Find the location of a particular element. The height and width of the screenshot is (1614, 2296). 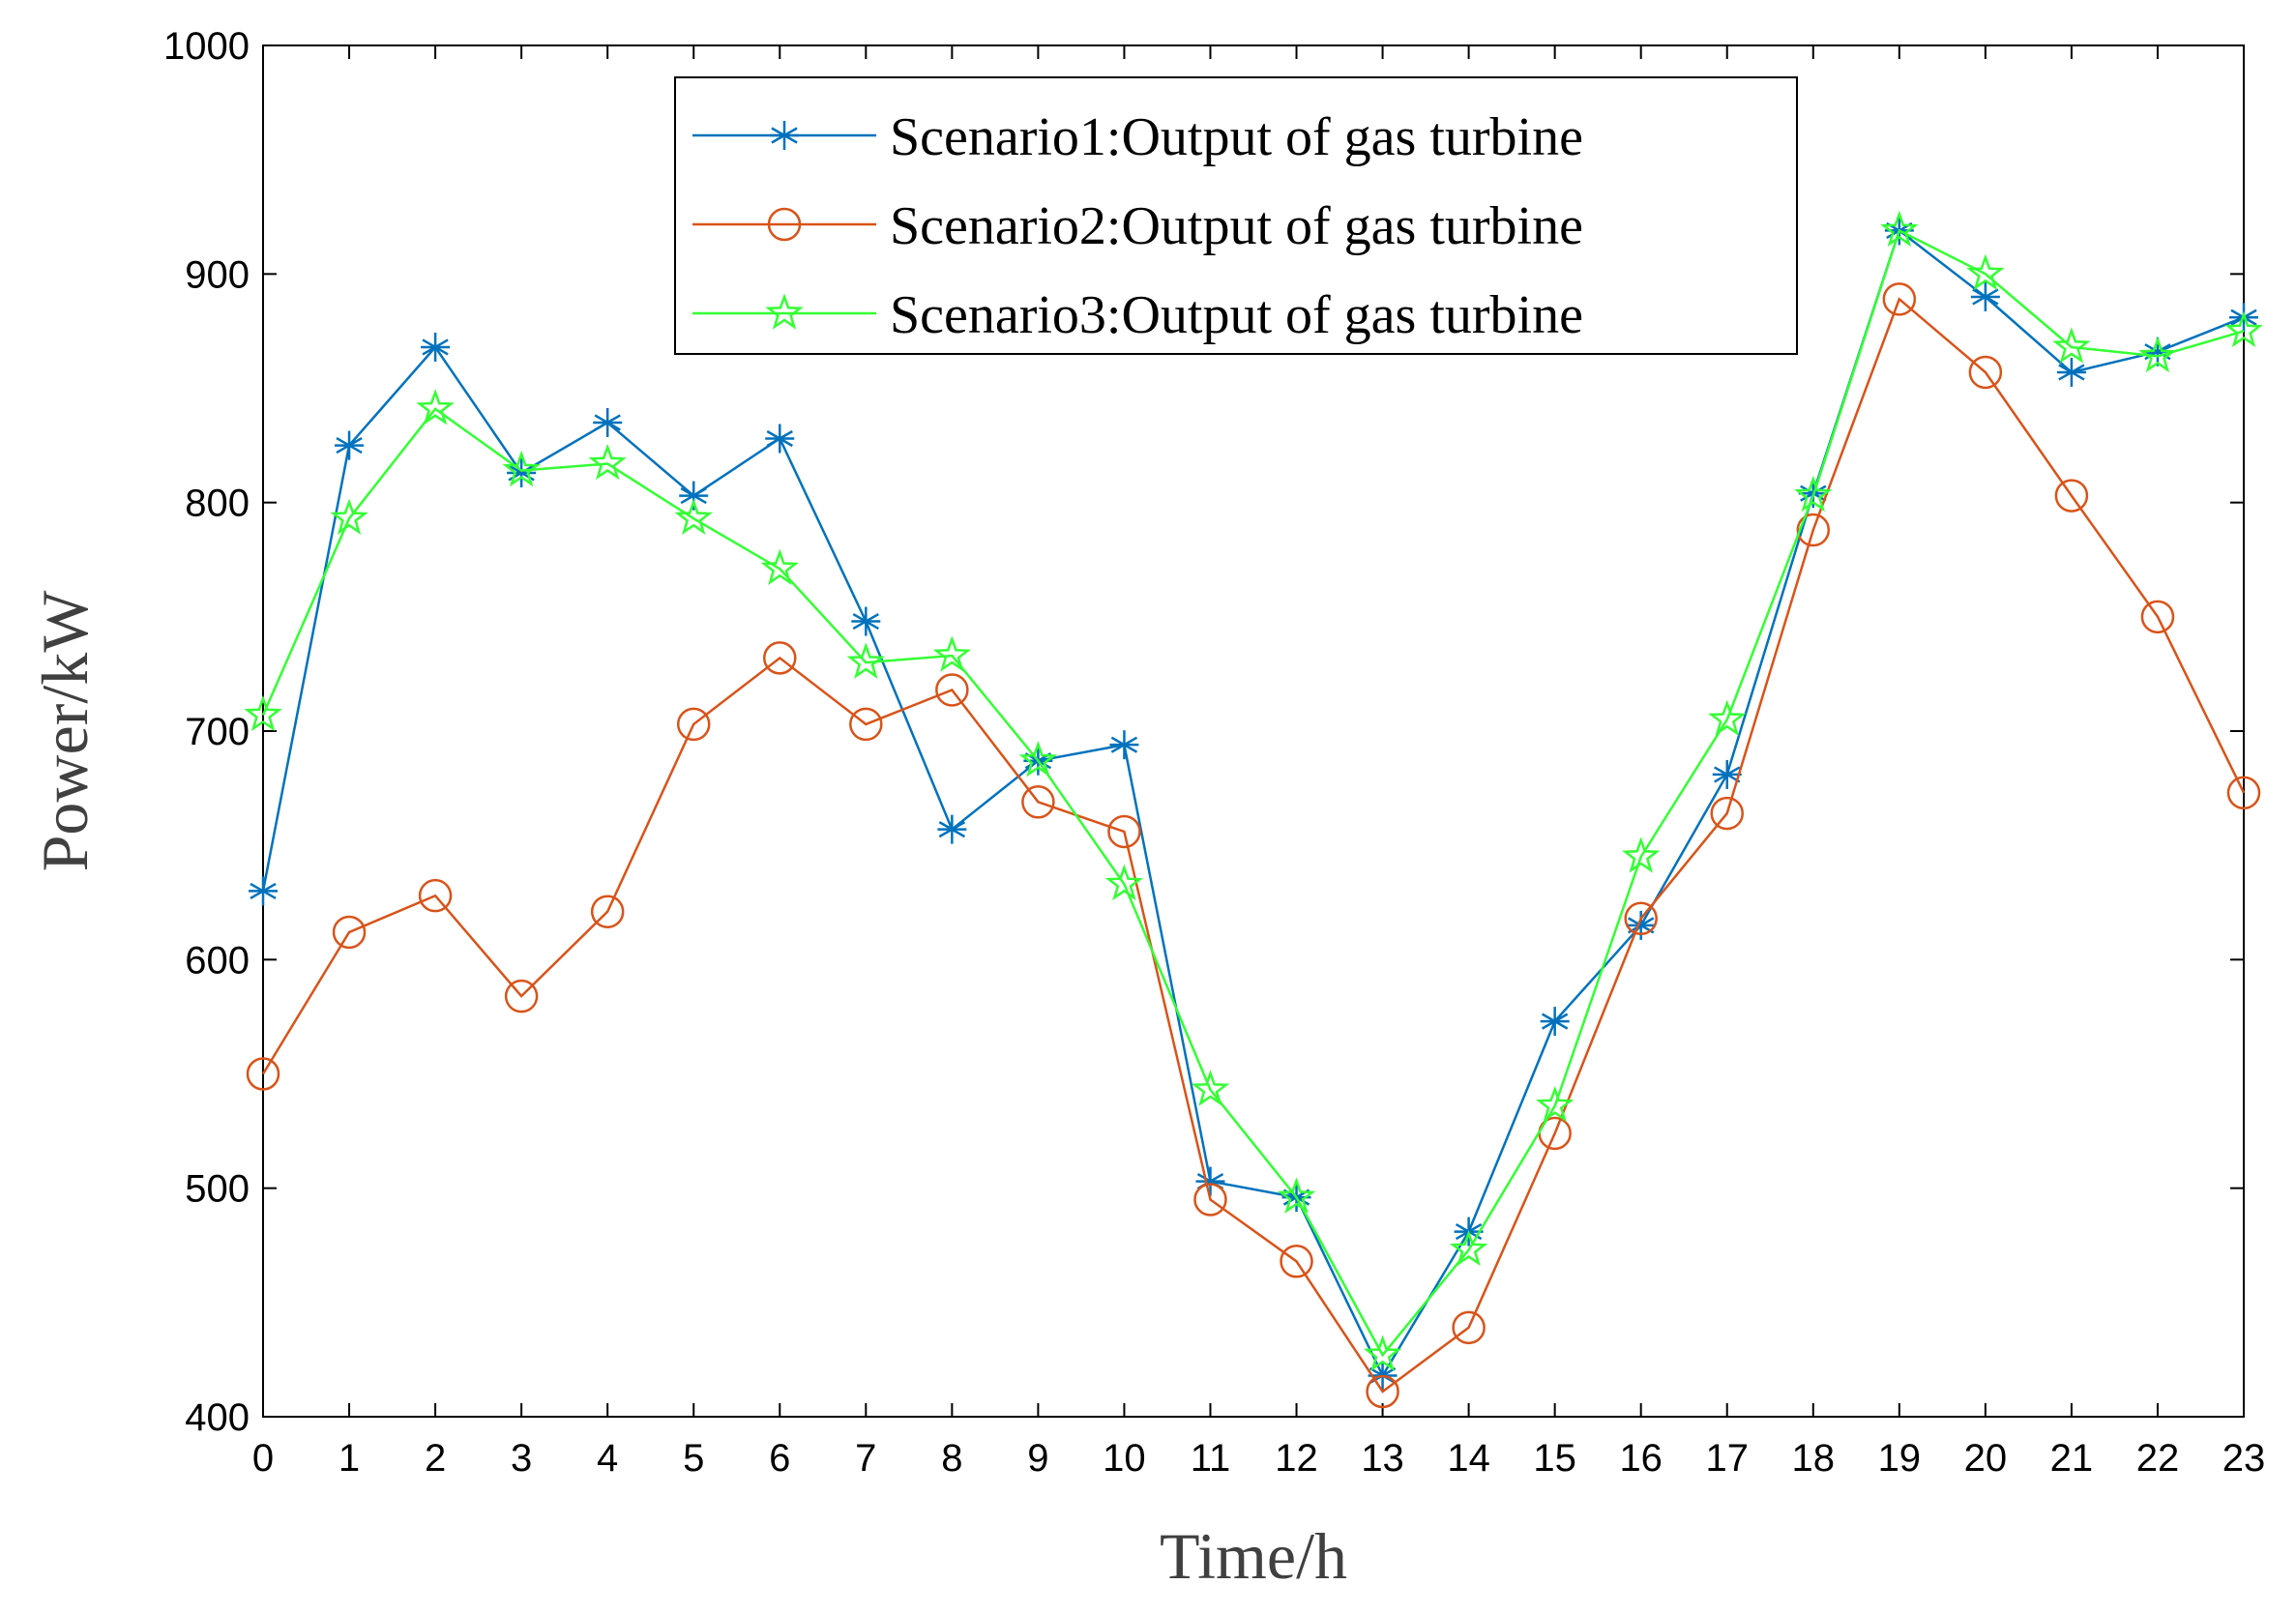

legend-item: Scenario1:Output of gas turbine is located at coordinates (1137, 137).